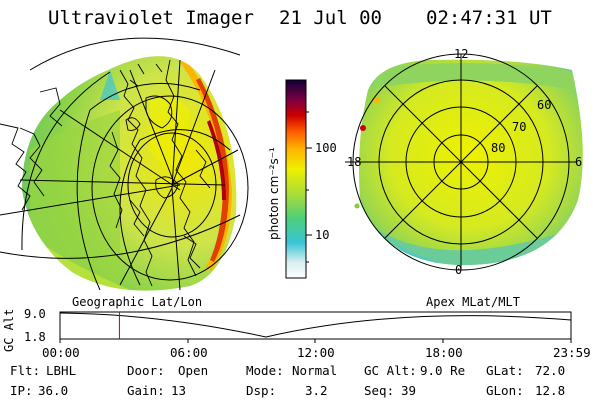 The image size is (600, 400). What do you see at coordinates (9, 330) in the screenshot?
I see `altitude-axis-label: GC Alt` at bounding box center [9, 330].